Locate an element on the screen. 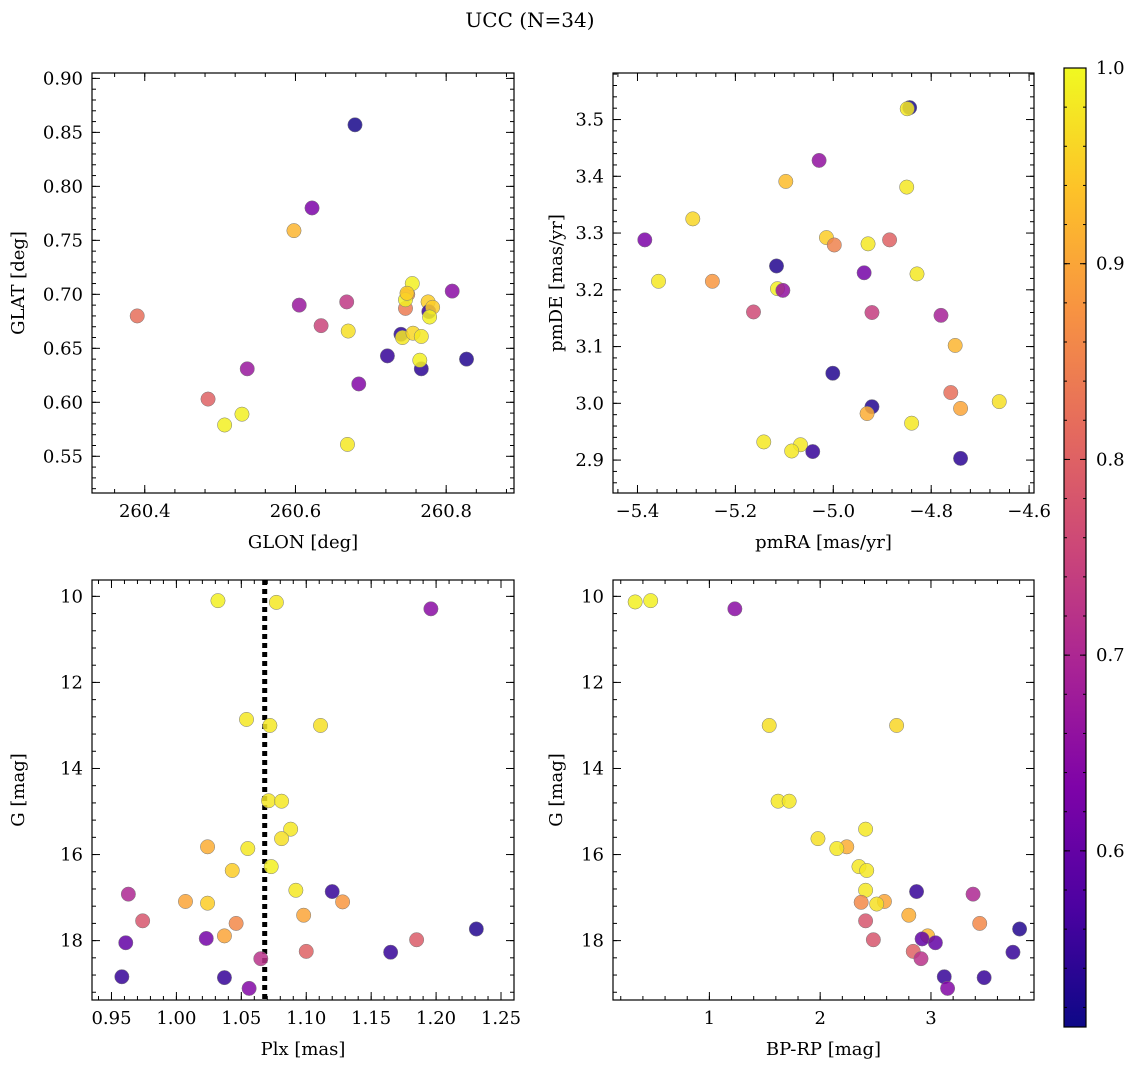  x-tick-label: 2 is located at coordinates (819, 1018).